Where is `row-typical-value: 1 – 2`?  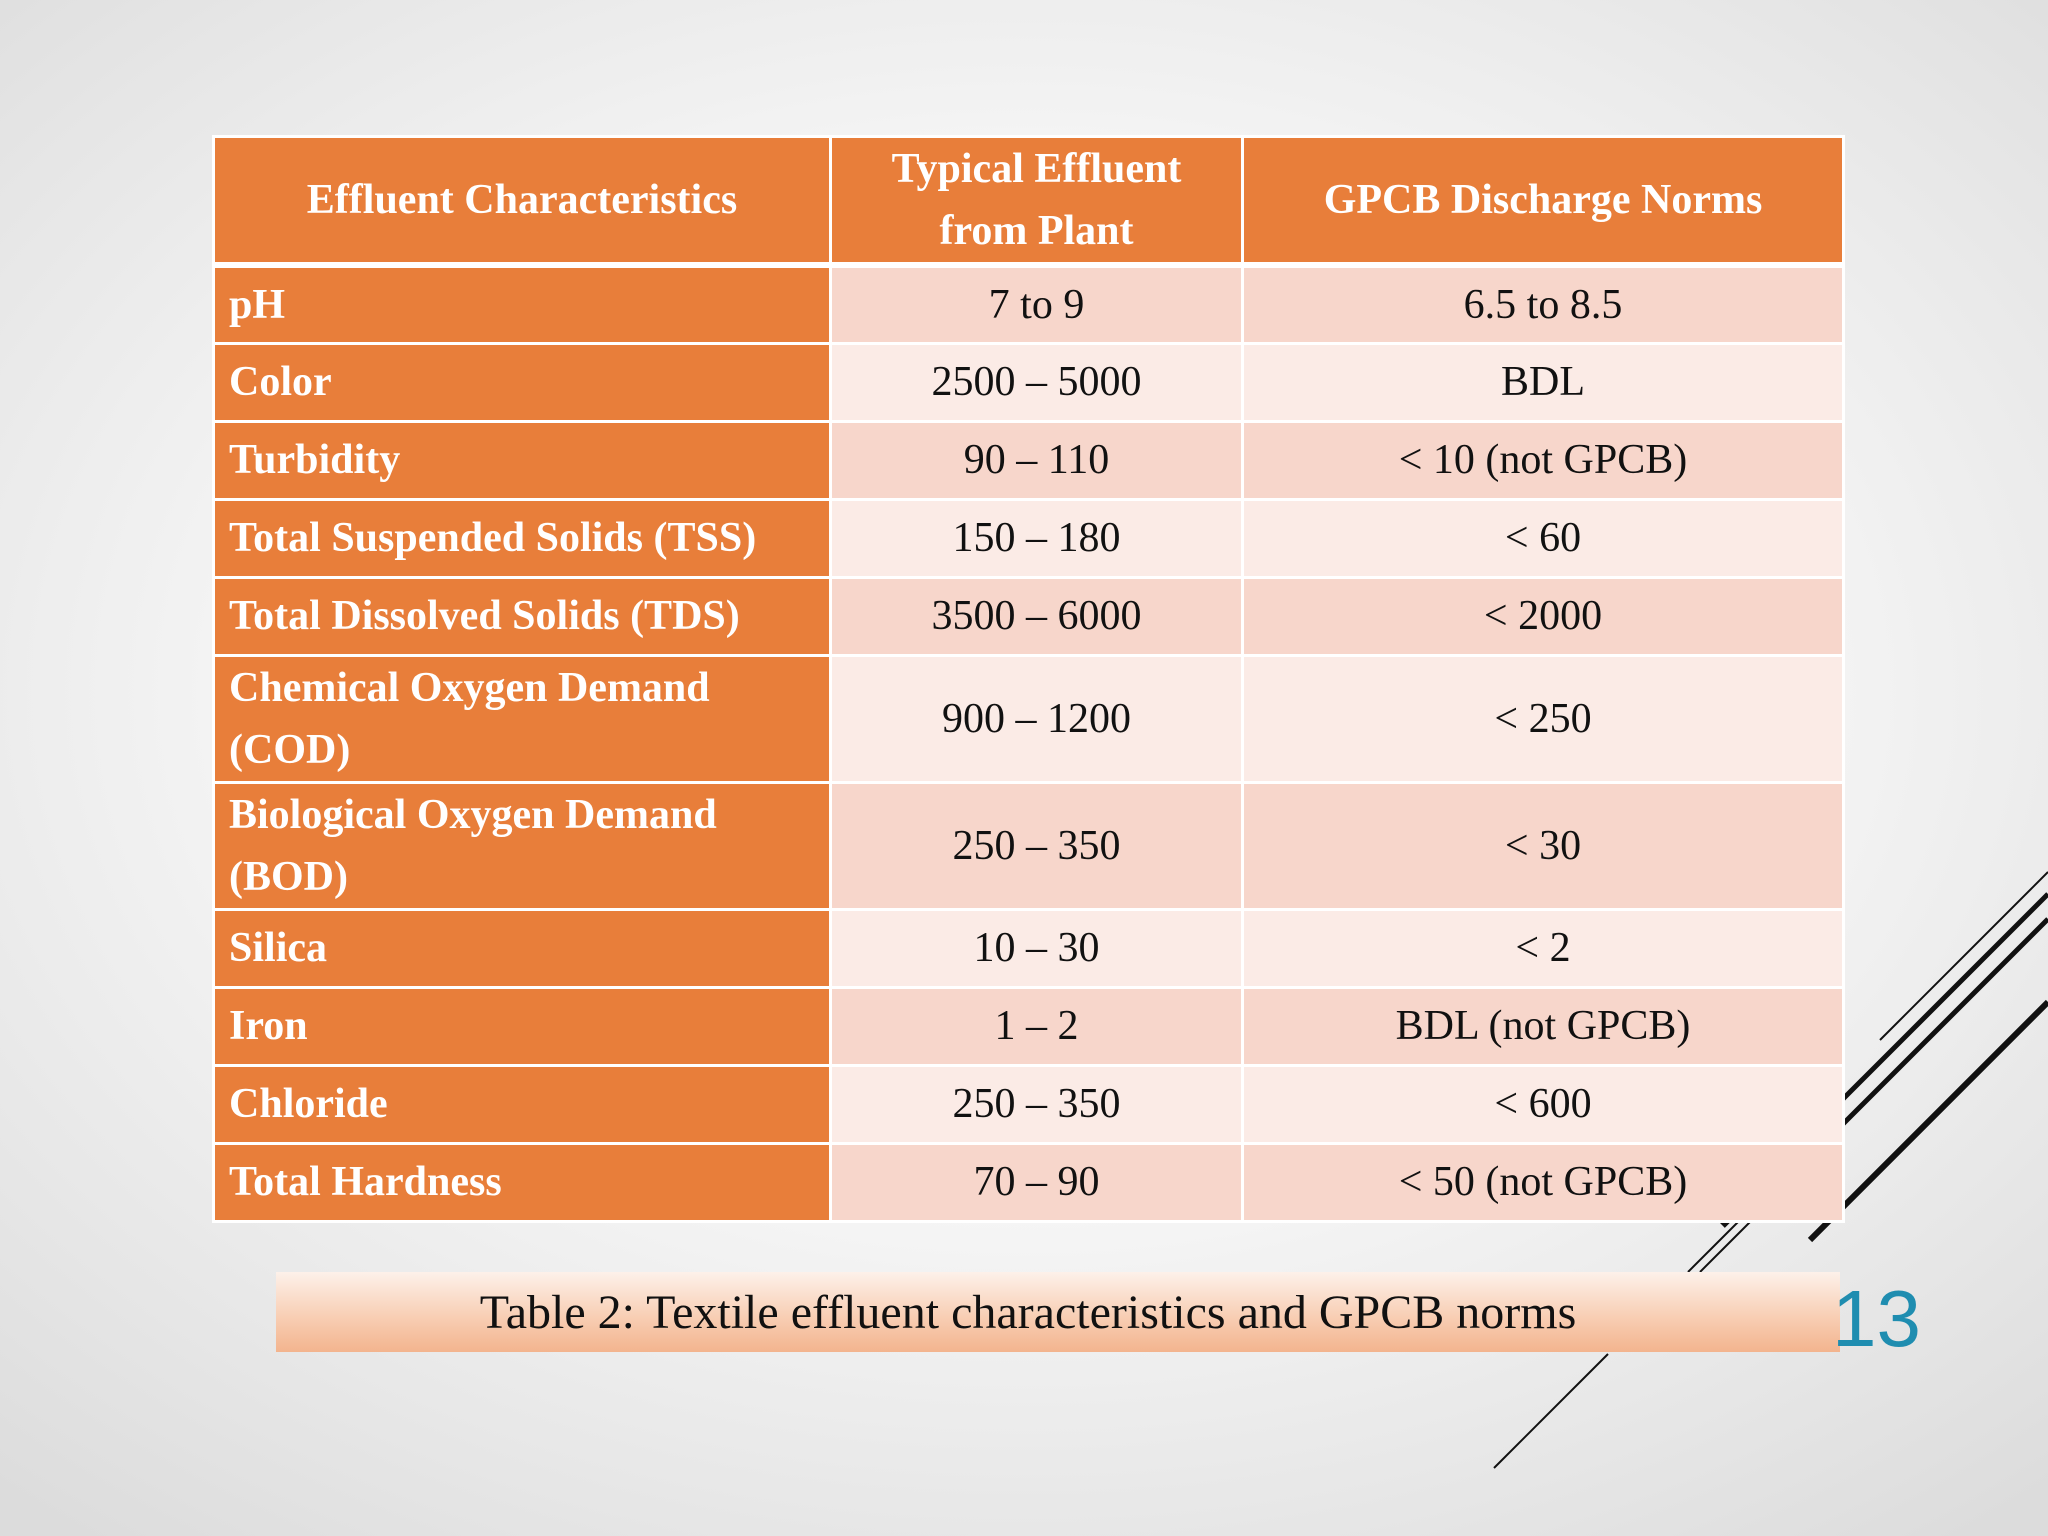 row-typical-value: 1 – 2 is located at coordinates (1036, 1026).